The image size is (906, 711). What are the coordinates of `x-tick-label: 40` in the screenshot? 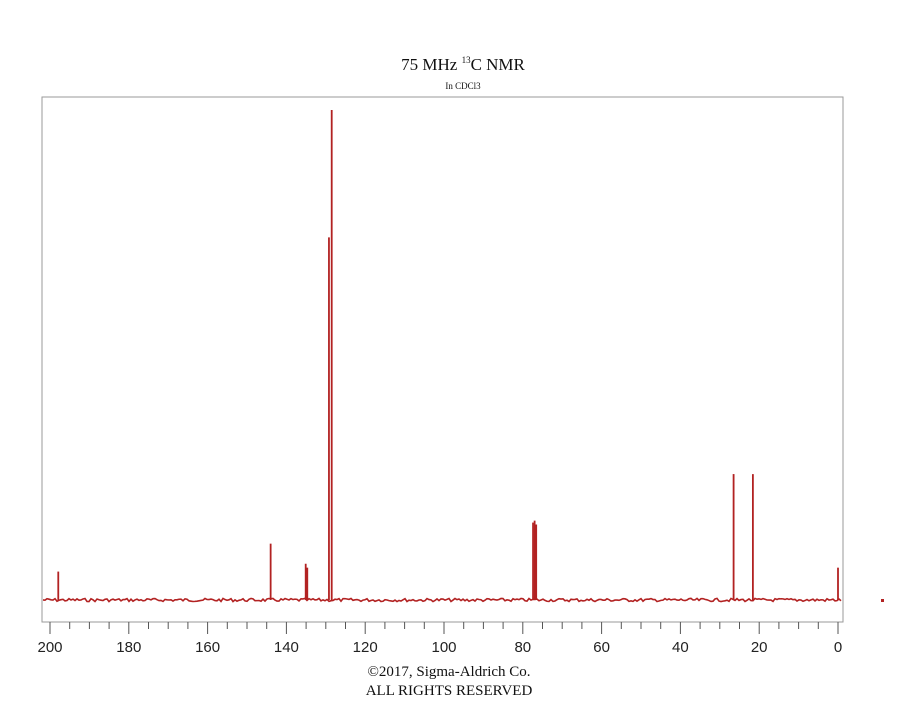 It's located at (680, 647).